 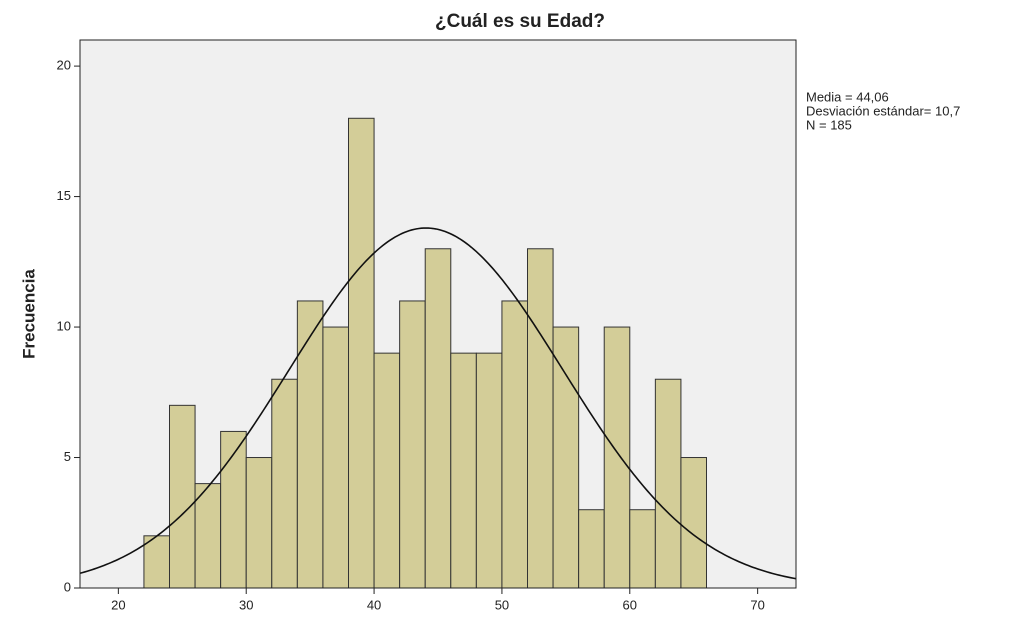 I want to click on stat-sd: Desviación estándar= 10,7, so click(x=883, y=110).